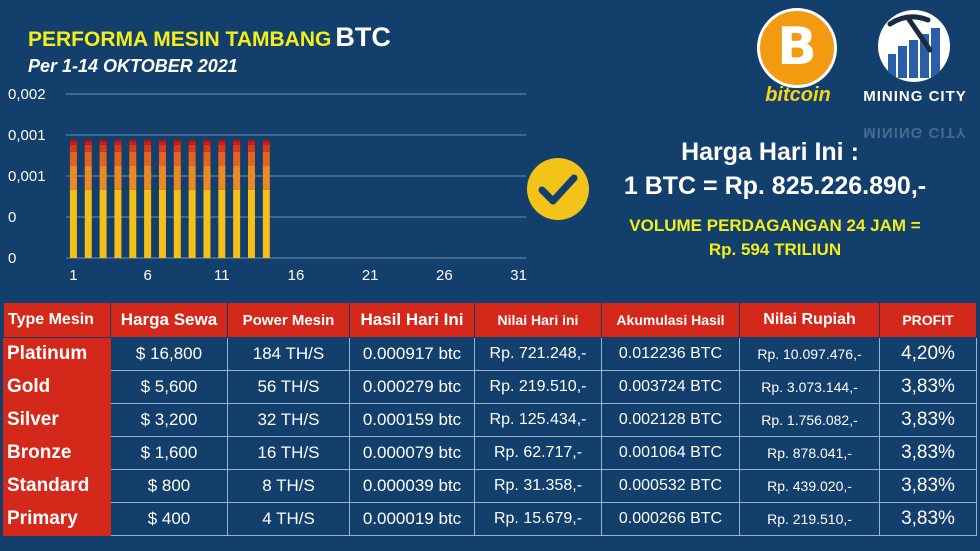 This screenshot has height=551, width=980. What do you see at coordinates (133, 66) in the screenshot?
I see `page-subtitle: Per 1-14 OKTOBER 2021` at bounding box center [133, 66].